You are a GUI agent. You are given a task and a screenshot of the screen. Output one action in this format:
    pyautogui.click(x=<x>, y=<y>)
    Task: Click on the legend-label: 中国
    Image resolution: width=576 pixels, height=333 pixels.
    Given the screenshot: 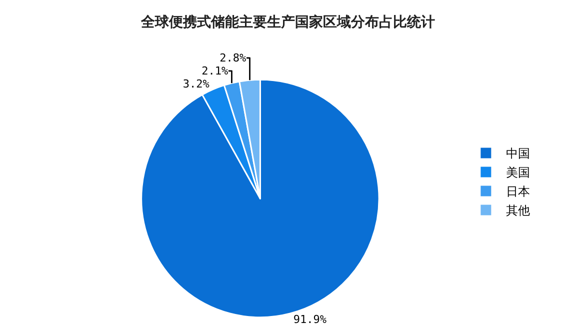 What is the action you would take?
    pyautogui.click(x=518, y=153)
    